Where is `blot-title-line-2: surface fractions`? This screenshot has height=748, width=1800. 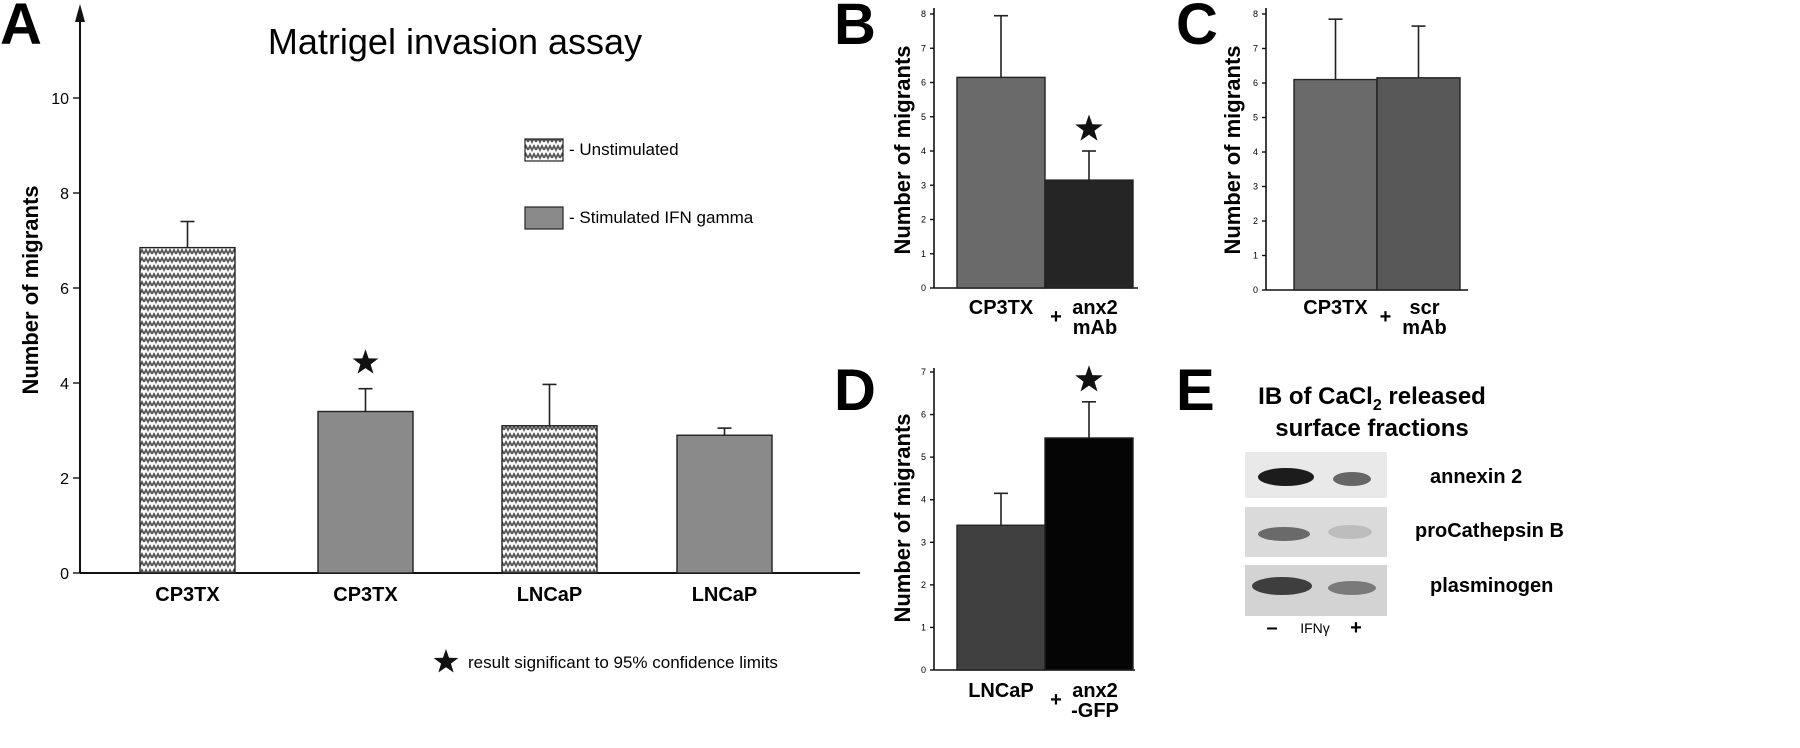
blot-title-line-2: surface fractions is located at coordinates (1371, 428).